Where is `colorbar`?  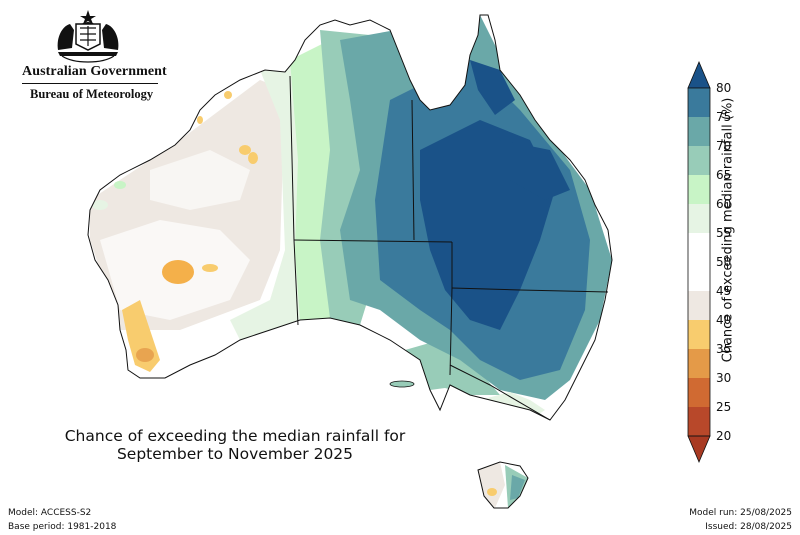 colorbar is located at coordinates (699, 262).